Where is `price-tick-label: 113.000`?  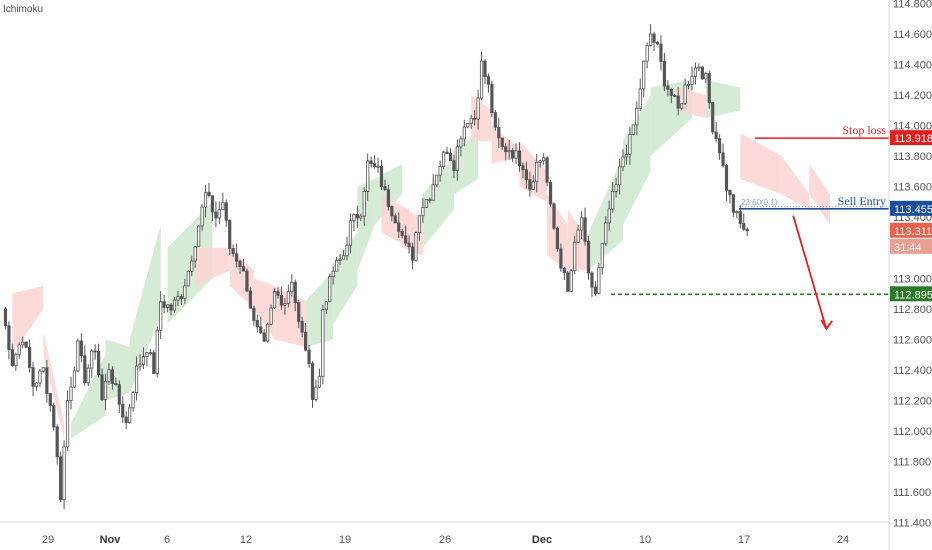 price-tick-label: 113.000 is located at coordinates (912, 279).